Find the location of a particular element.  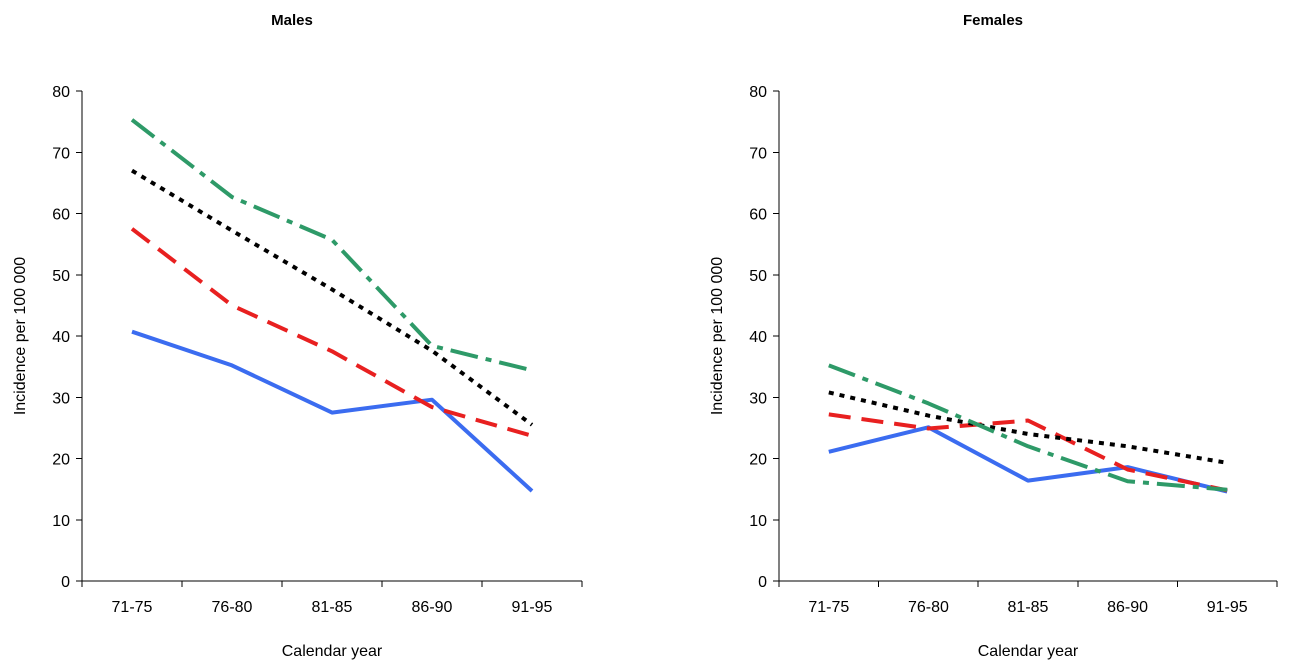

chart-title: Females is located at coordinates (993, 20).